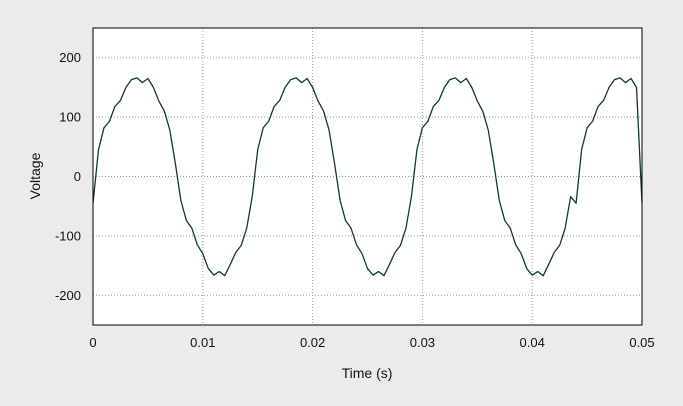 This screenshot has height=406, width=683. Describe the element at coordinates (68, 176) in the screenshot. I see `y-axis: 200 100 0 -100 -200` at that location.